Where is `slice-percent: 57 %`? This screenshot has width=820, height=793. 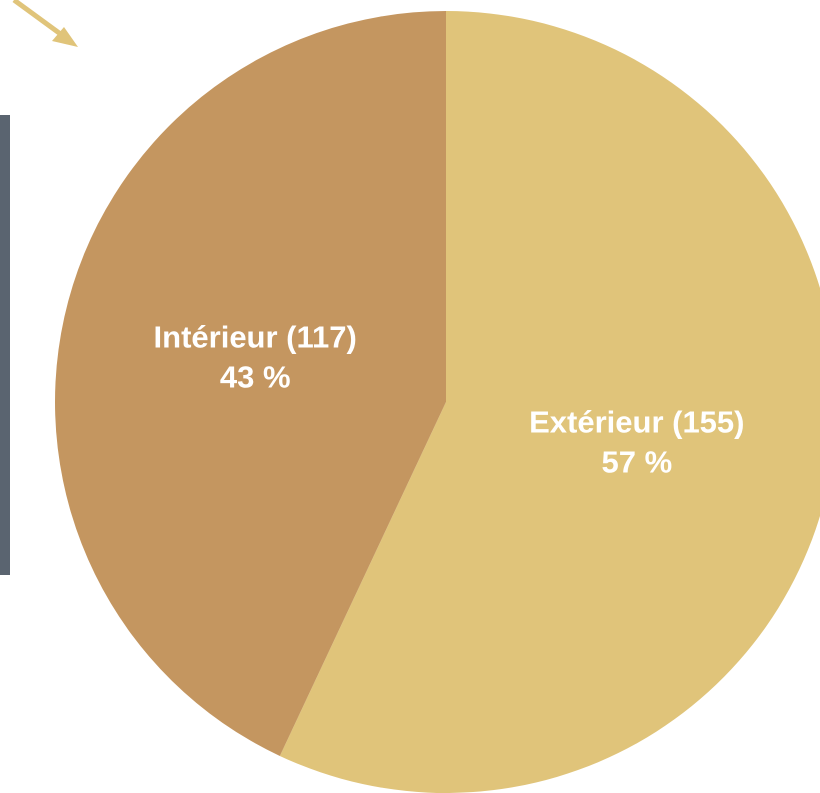 slice-percent: 57 % is located at coordinates (636, 462).